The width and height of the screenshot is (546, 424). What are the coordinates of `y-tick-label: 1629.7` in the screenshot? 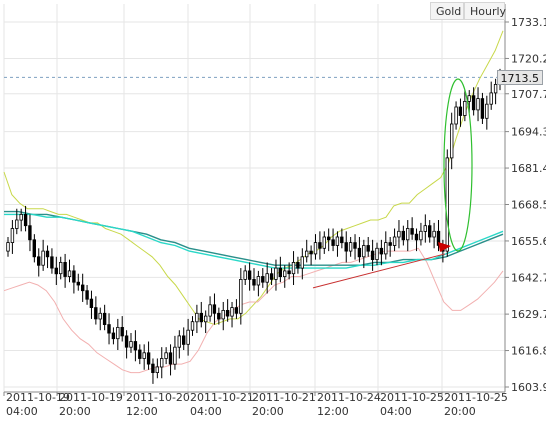 It's located at (528, 314).